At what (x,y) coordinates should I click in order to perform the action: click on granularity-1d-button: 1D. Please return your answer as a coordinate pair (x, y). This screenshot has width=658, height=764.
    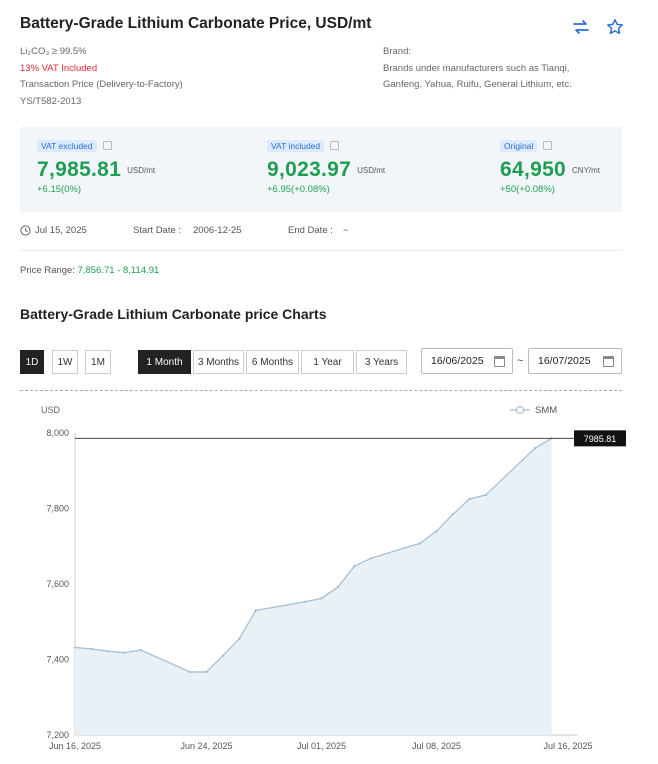
    Looking at the image, I should click on (32, 362).